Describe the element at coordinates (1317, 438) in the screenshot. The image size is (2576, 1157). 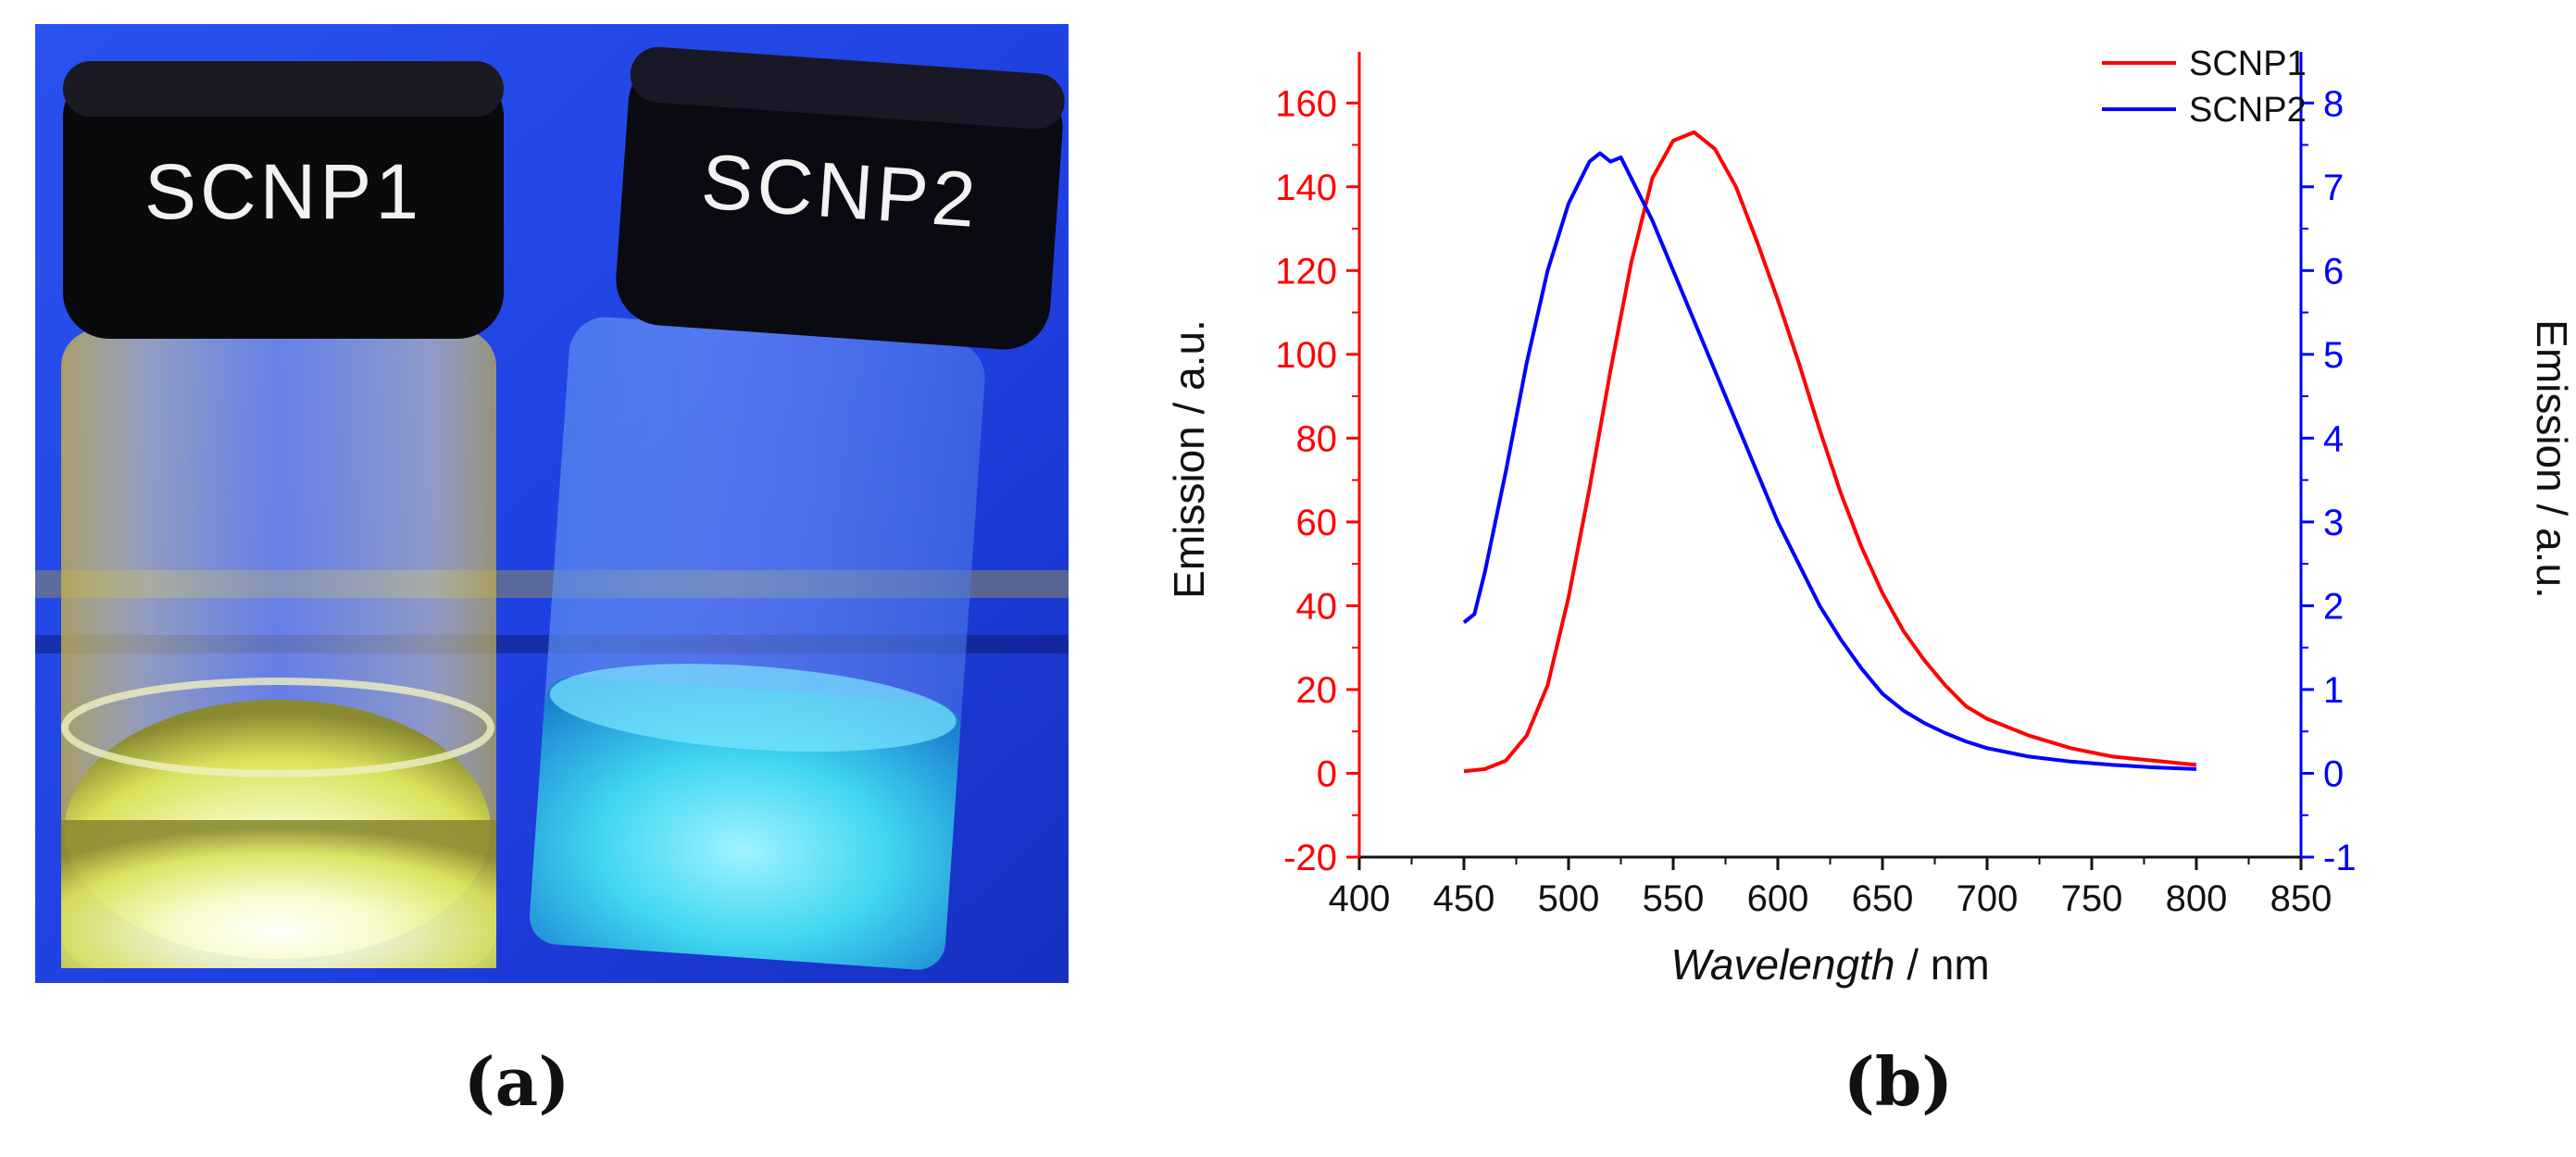
I see `y-left-tick-label: 80` at that location.